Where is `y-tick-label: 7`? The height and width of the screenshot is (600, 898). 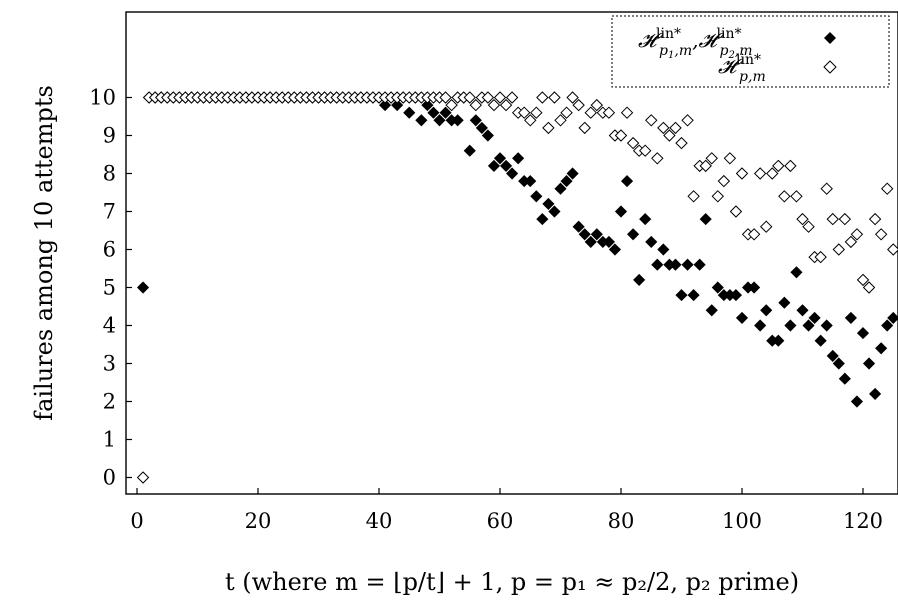 y-tick-label: 7 is located at coordinates (109, 212).